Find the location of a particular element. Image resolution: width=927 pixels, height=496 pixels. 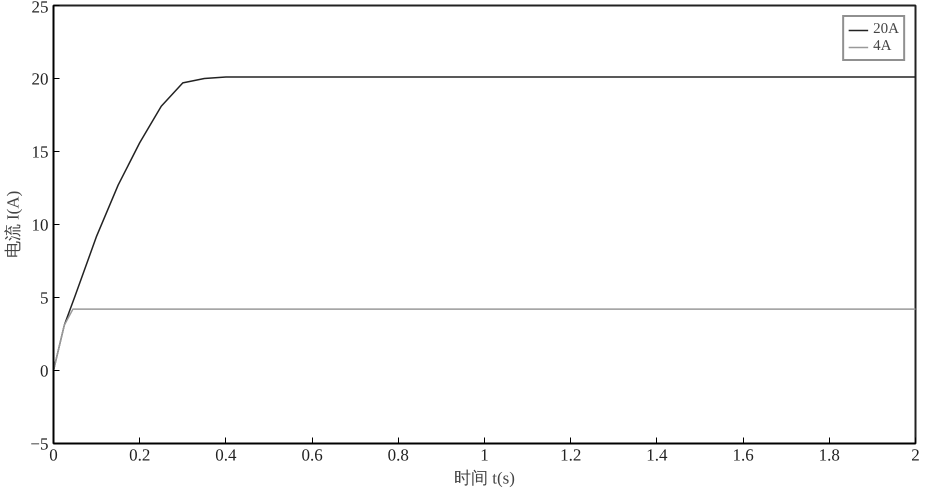

y-tick-label: 20 is located at coordinates (40, 79).